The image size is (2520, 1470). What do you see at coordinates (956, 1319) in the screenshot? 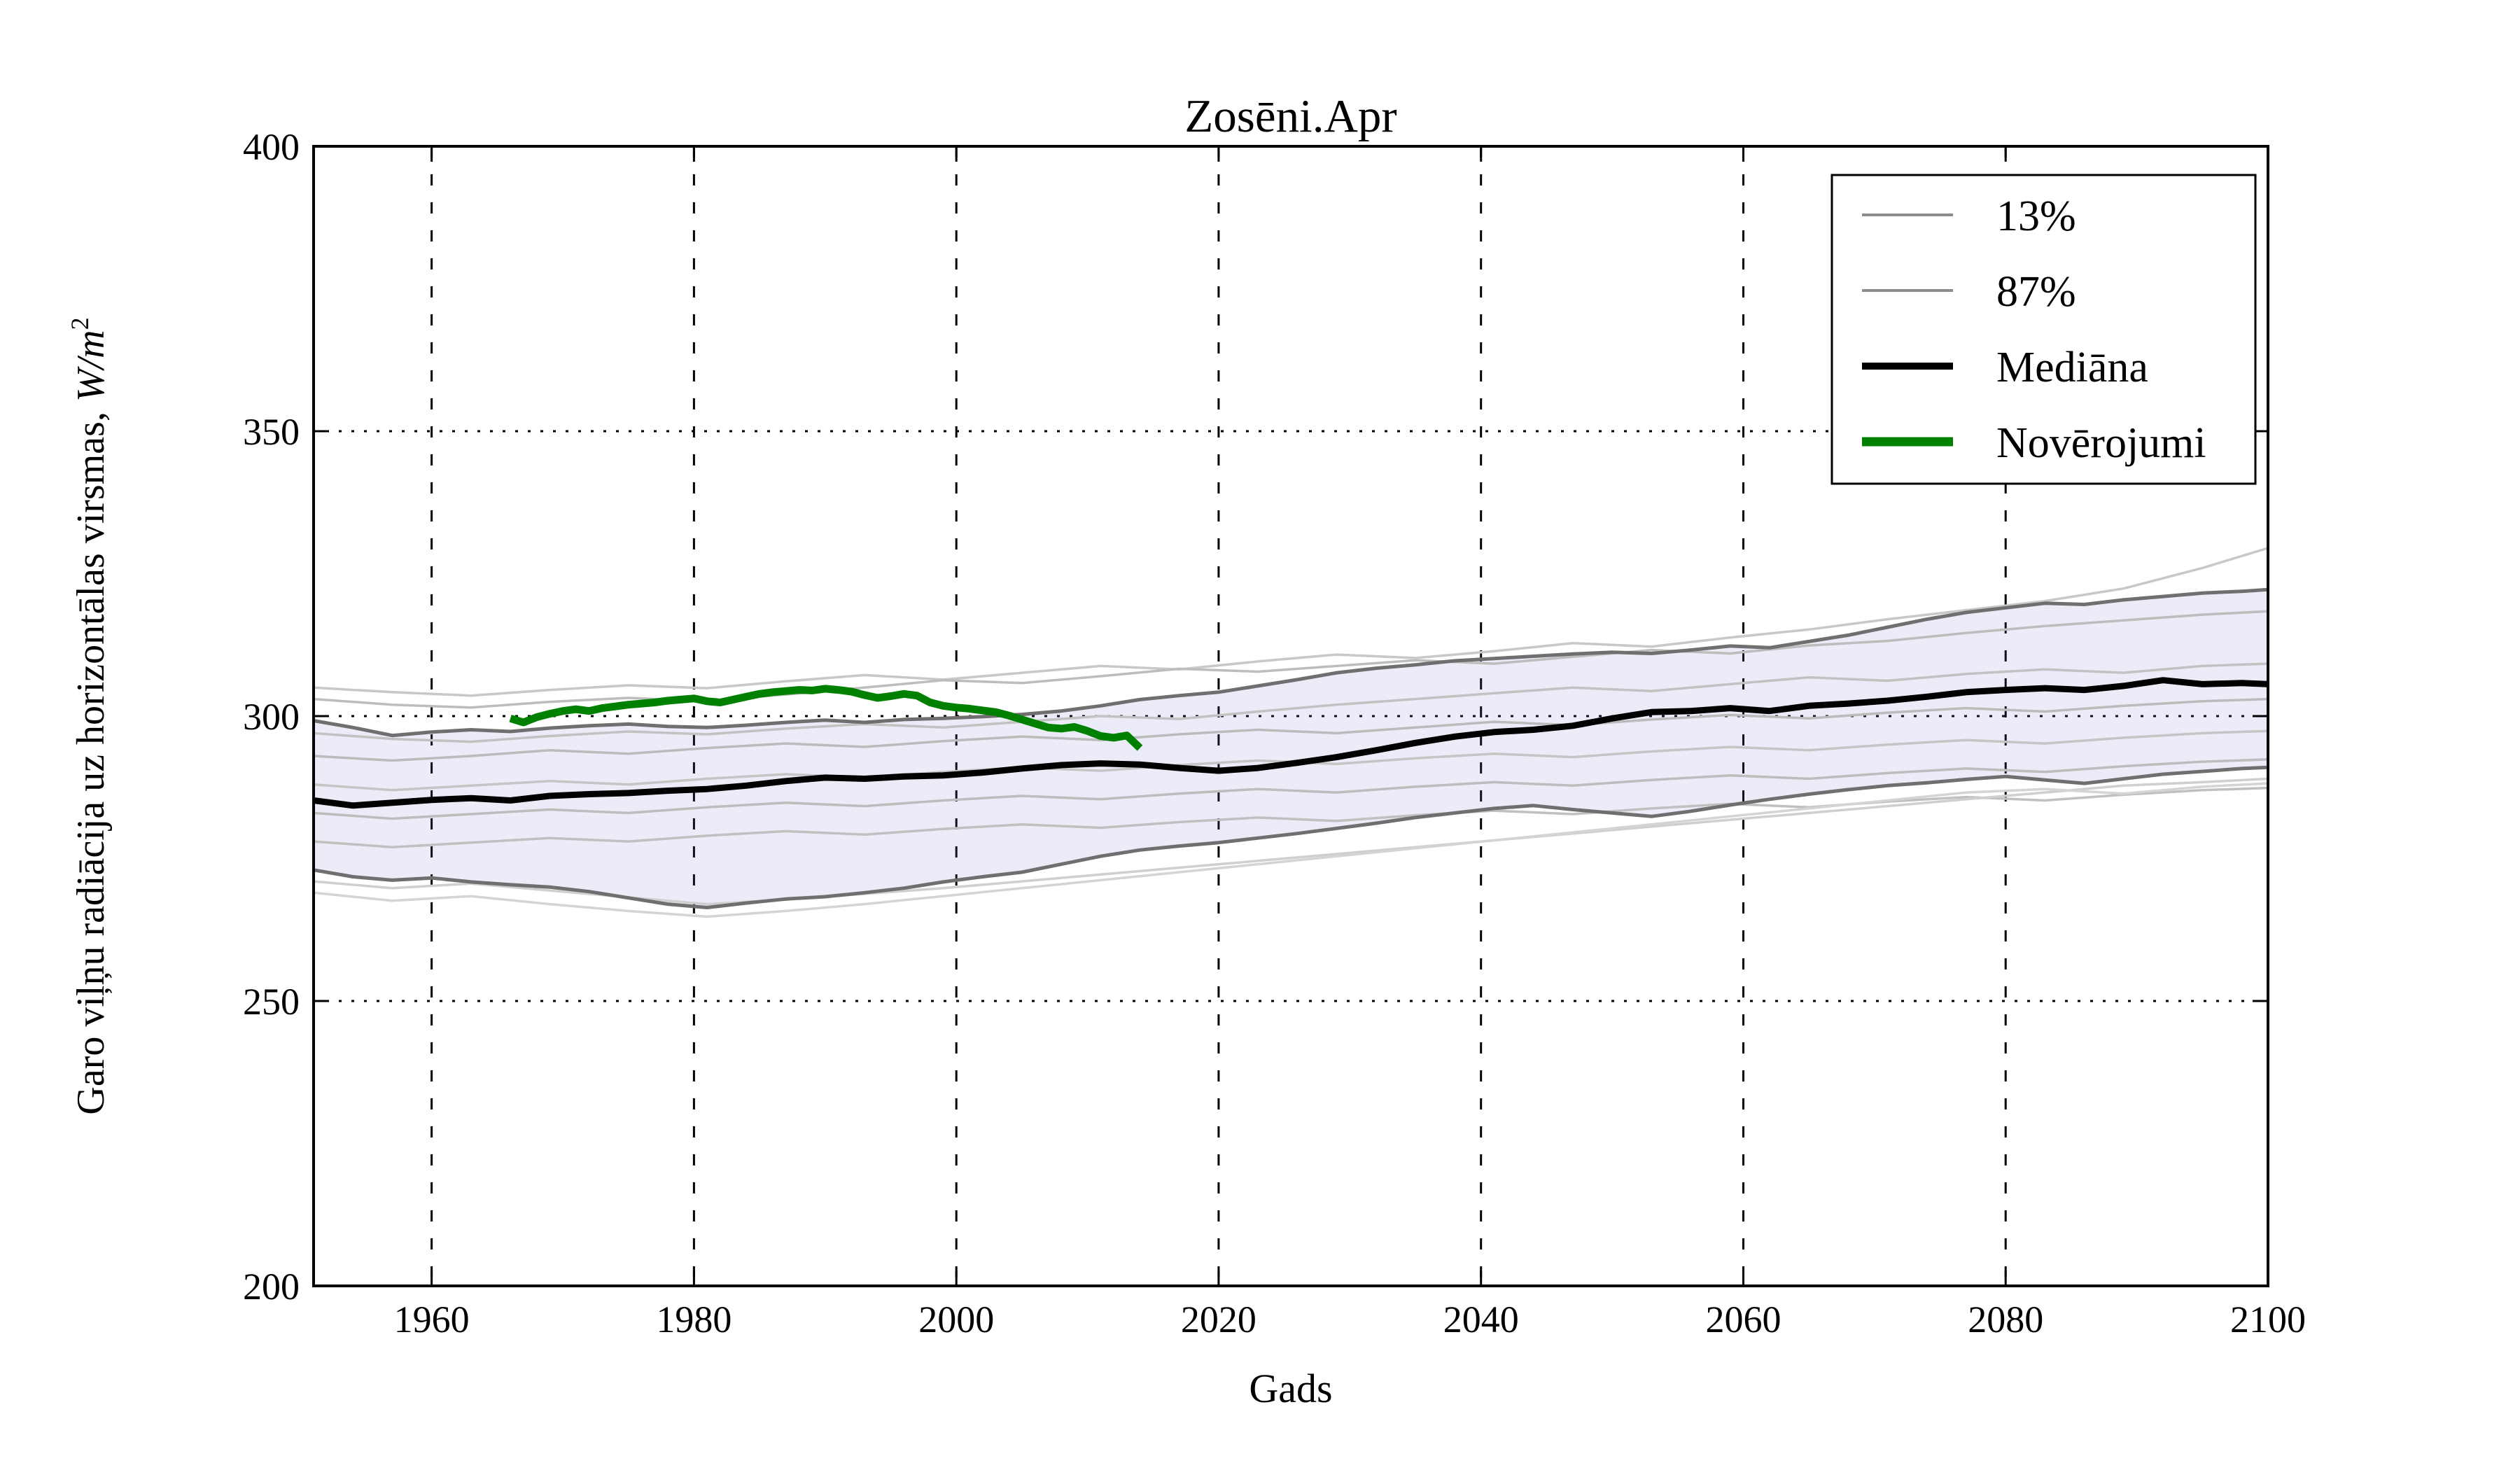
I see `x-tick-label-2000: 2000` at bounding box center [956, 1319].